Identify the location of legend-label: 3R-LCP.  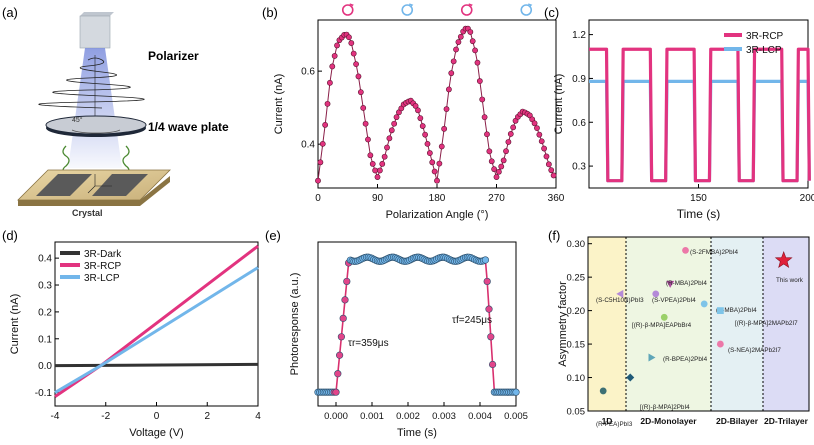
(764, 50).